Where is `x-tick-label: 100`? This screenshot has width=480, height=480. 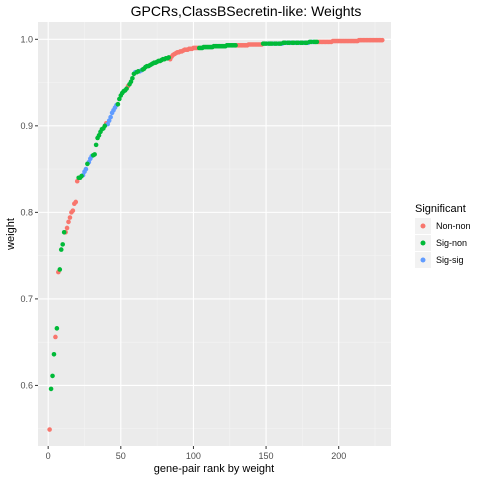 x-tick-label: 100 is located at coordinates (193, 456).